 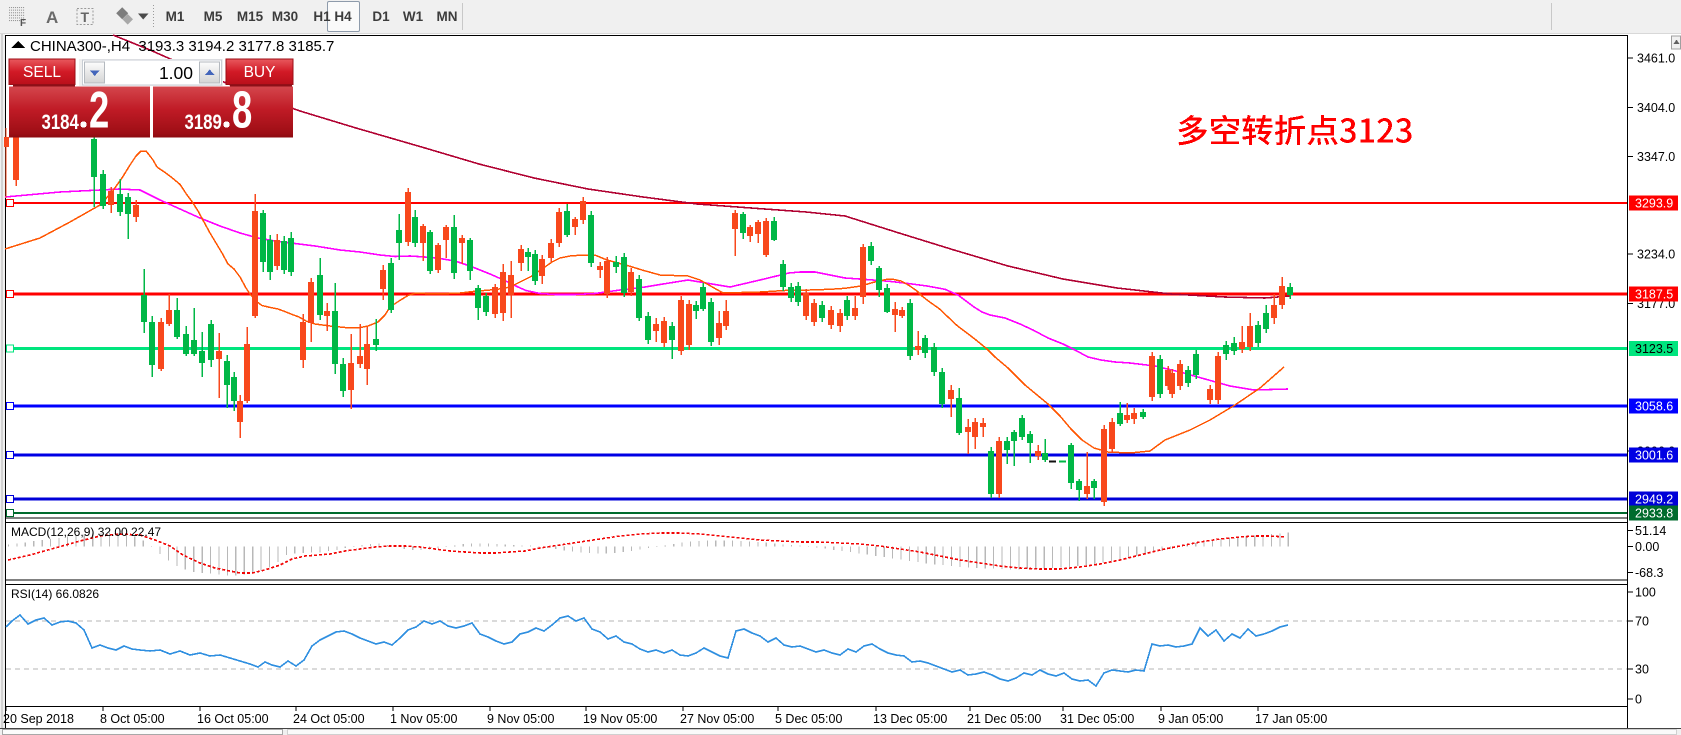 I want to click on svg-text:CHINA300-,H4 3193.3 3194.2 31: CHINA300-,H4 3193.3 3194.2 3177.8 3185.7, so click(x=182, y=46).